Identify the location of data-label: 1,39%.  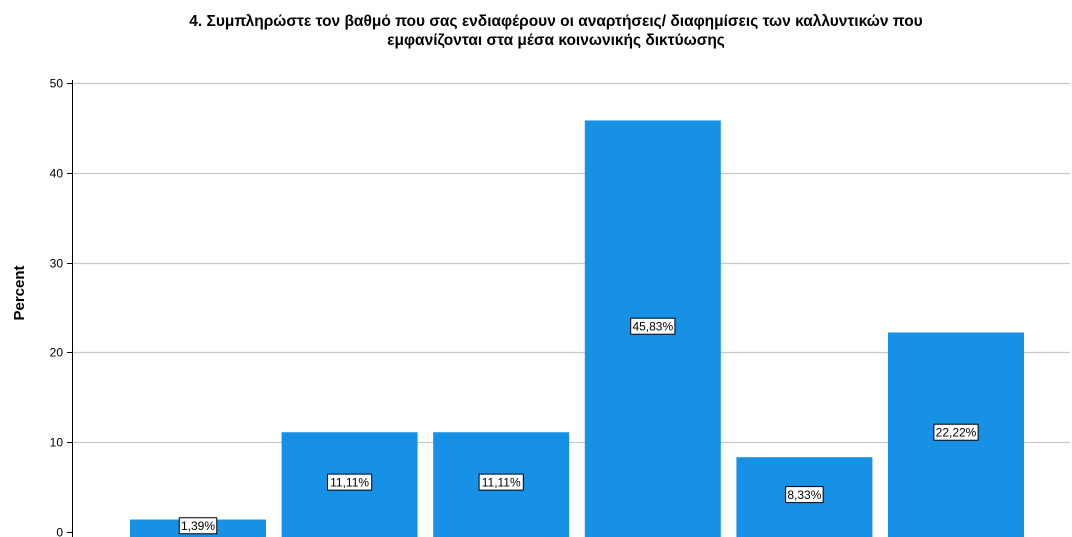
(198, 526).